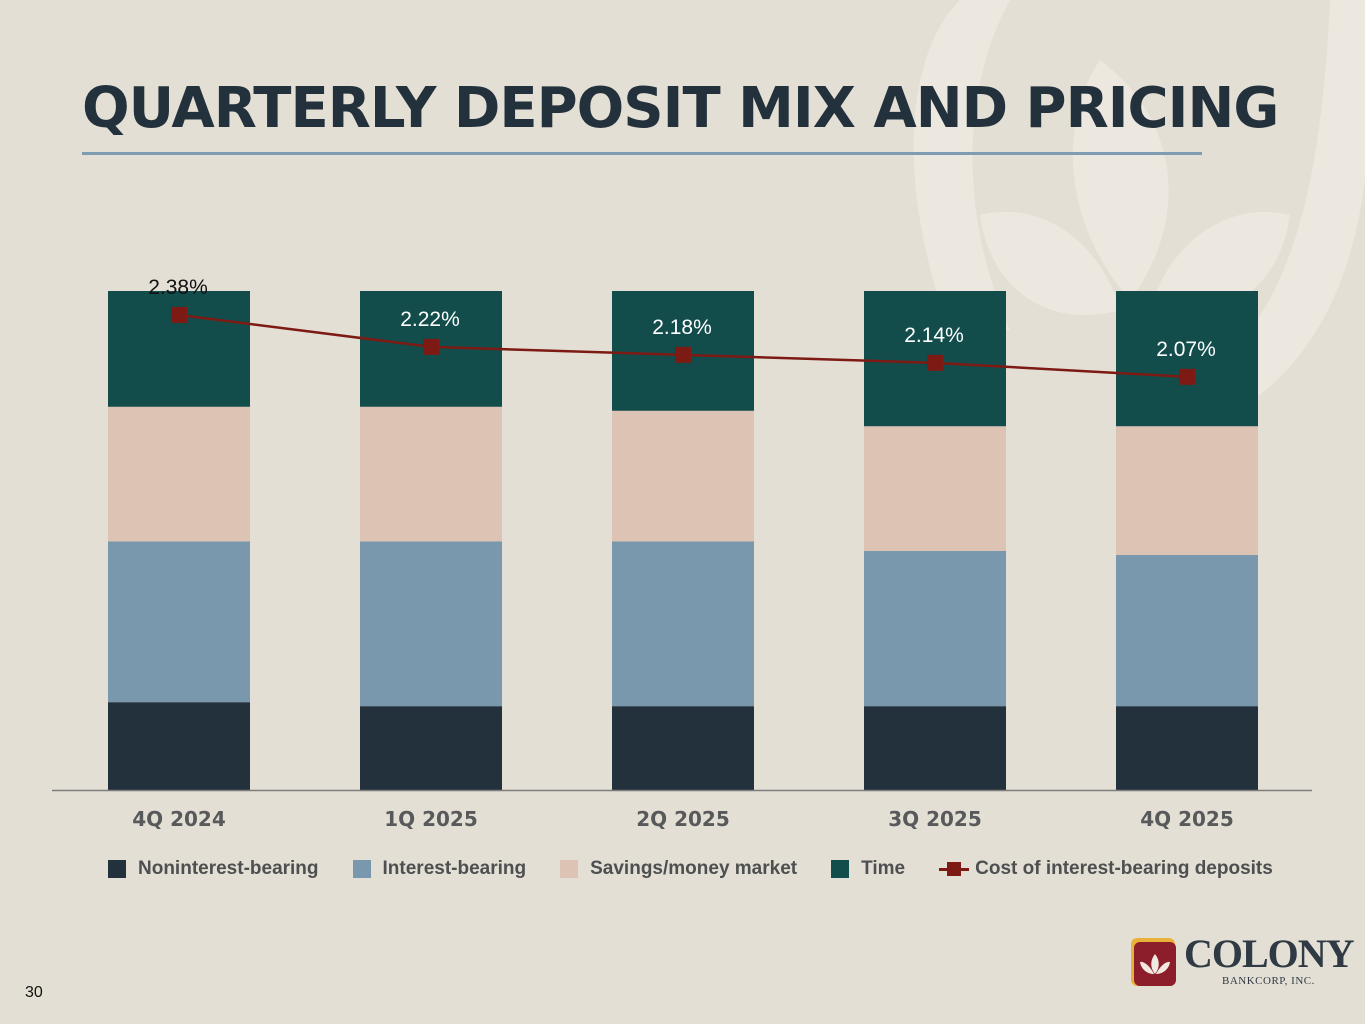  What do you see at coordinates (34, 992) in the screenshot?
I see `page-number: 30` at bounding box center [34, 992].